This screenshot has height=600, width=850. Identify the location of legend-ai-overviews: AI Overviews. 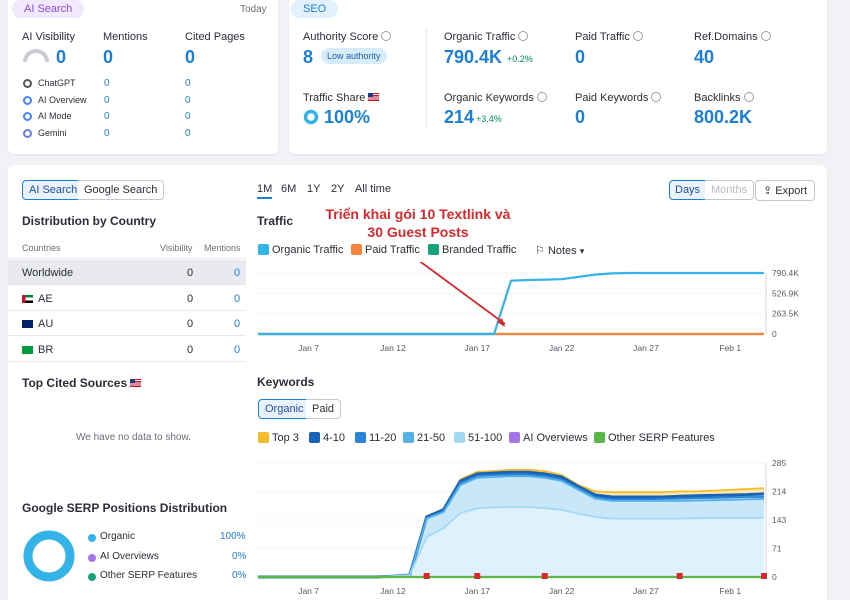
(548, 437).